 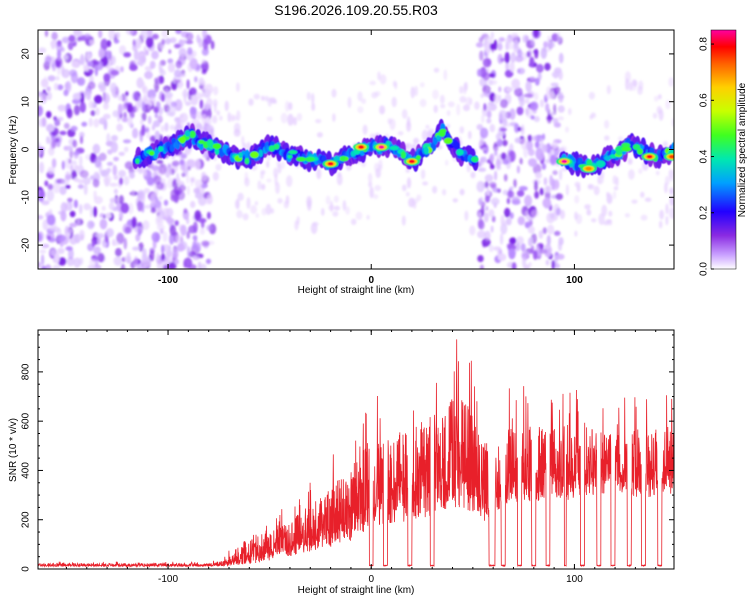 What do you see at coordinates (371, 280) in the screenshot?
I see `spectrogram-x-tick-label: 0` at bounding box center [371, 280].